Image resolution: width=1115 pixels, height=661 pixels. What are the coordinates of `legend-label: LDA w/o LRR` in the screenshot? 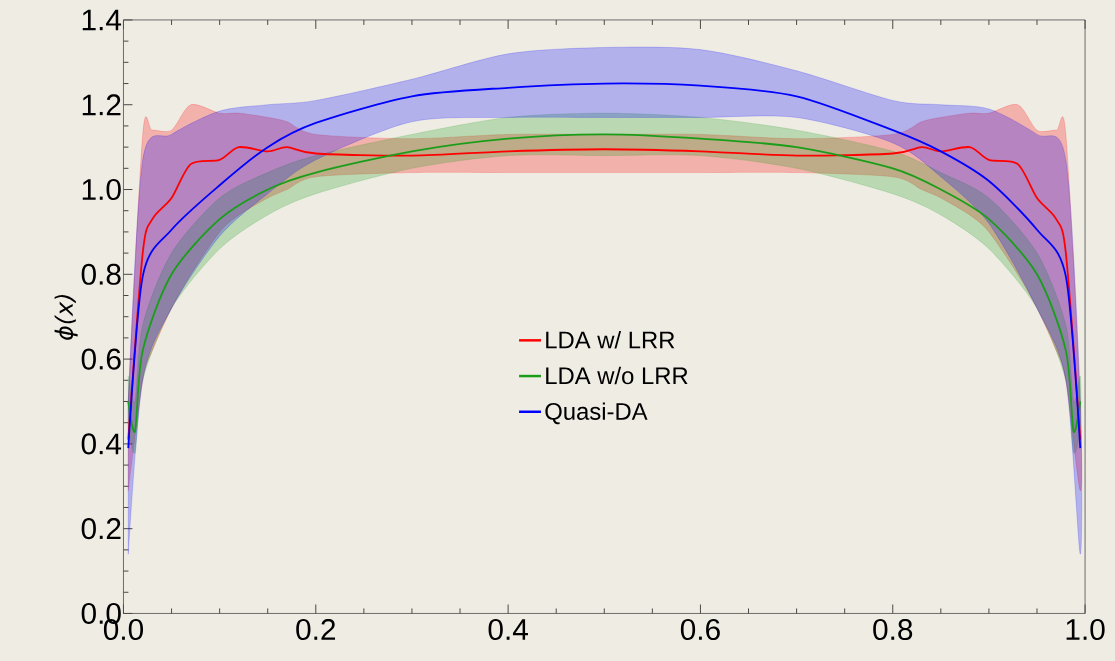 It's located at (617, 375).